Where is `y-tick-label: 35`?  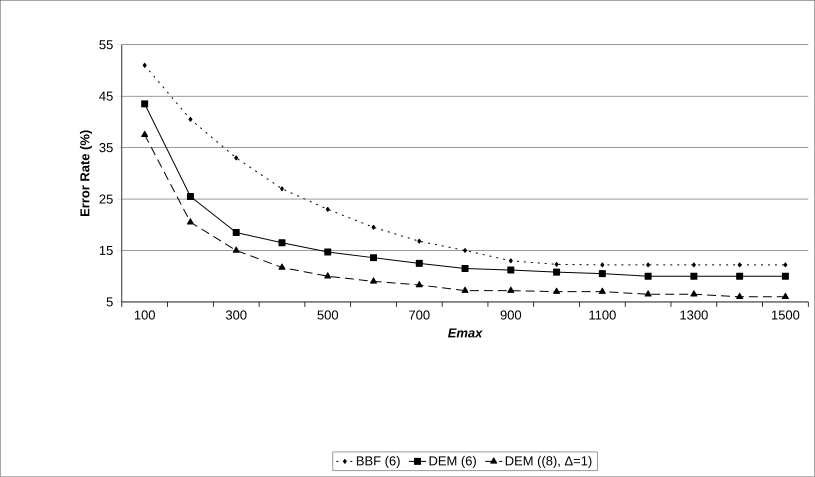 y-tick-label: 35 is located at coordinates (106, 147).